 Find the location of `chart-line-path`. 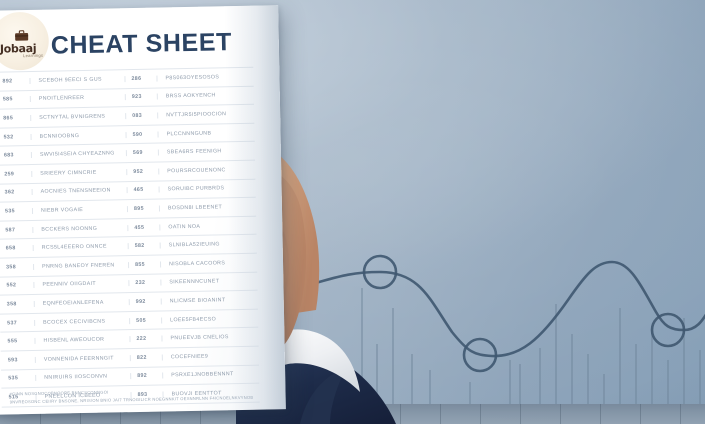

chart-line-path is located at coordinates (501, 309).